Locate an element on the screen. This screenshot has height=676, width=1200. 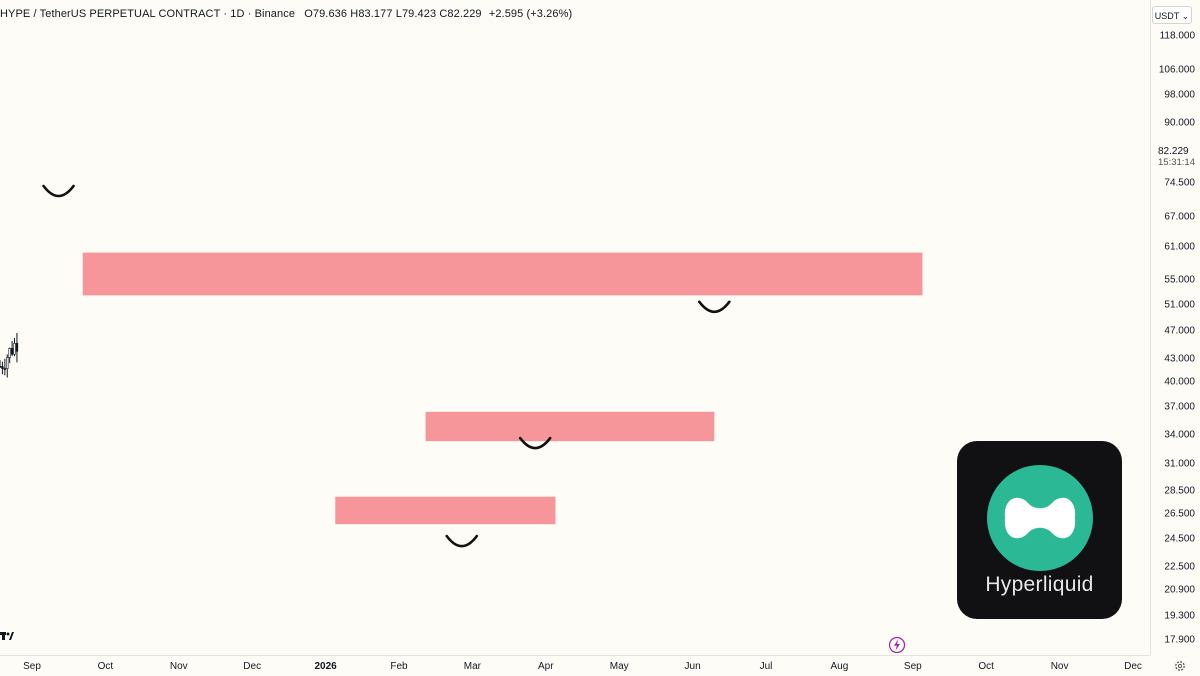
currency-selector: USDT ⌄ is located at coordinates (1172, 15).